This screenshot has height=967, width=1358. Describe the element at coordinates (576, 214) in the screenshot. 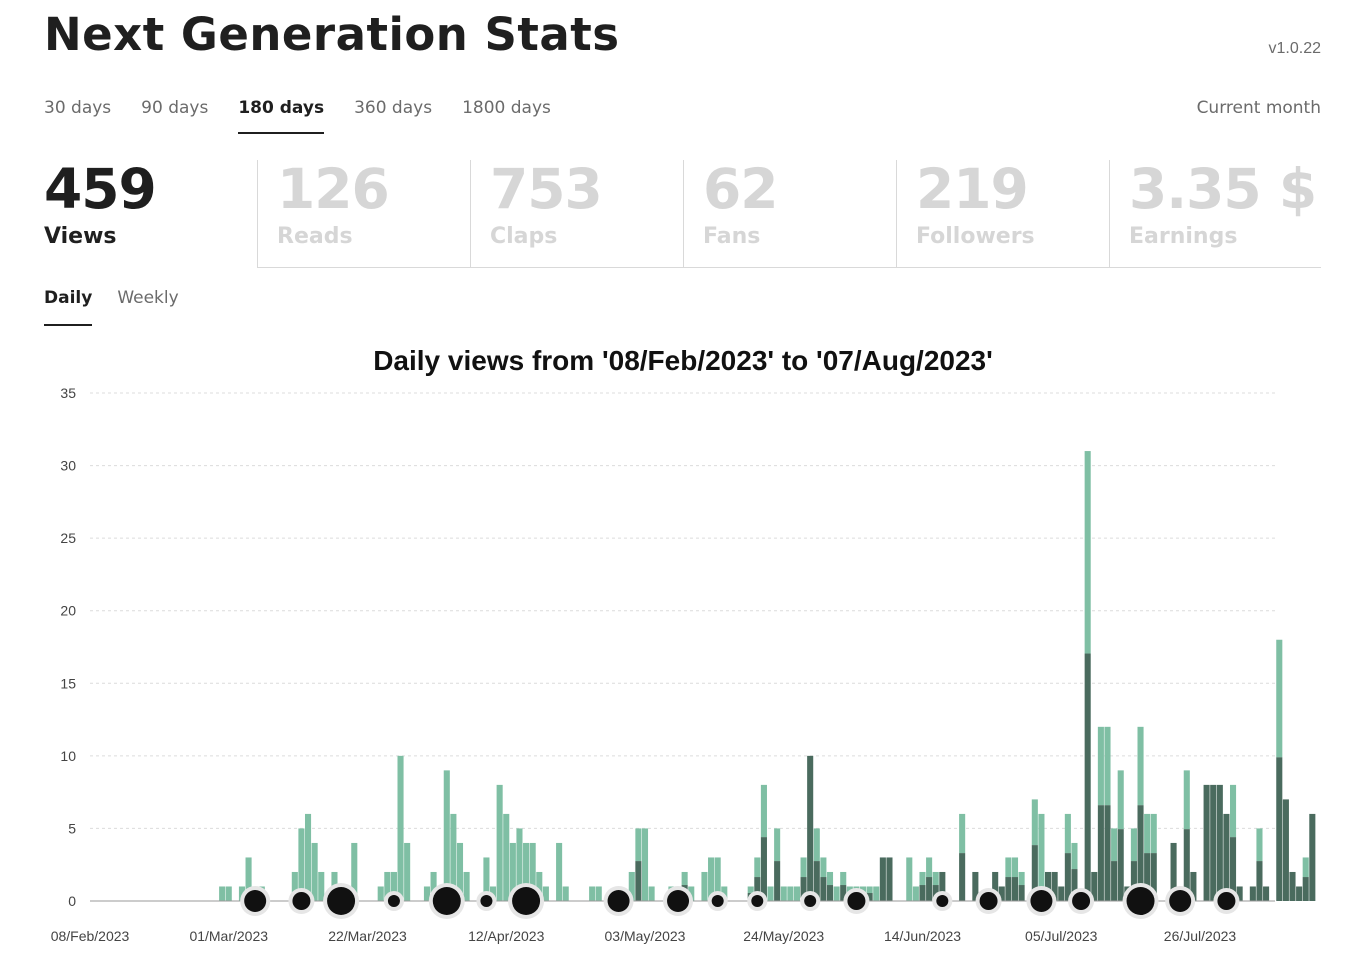

I see `stat-claps: 753 Claps` at that location.